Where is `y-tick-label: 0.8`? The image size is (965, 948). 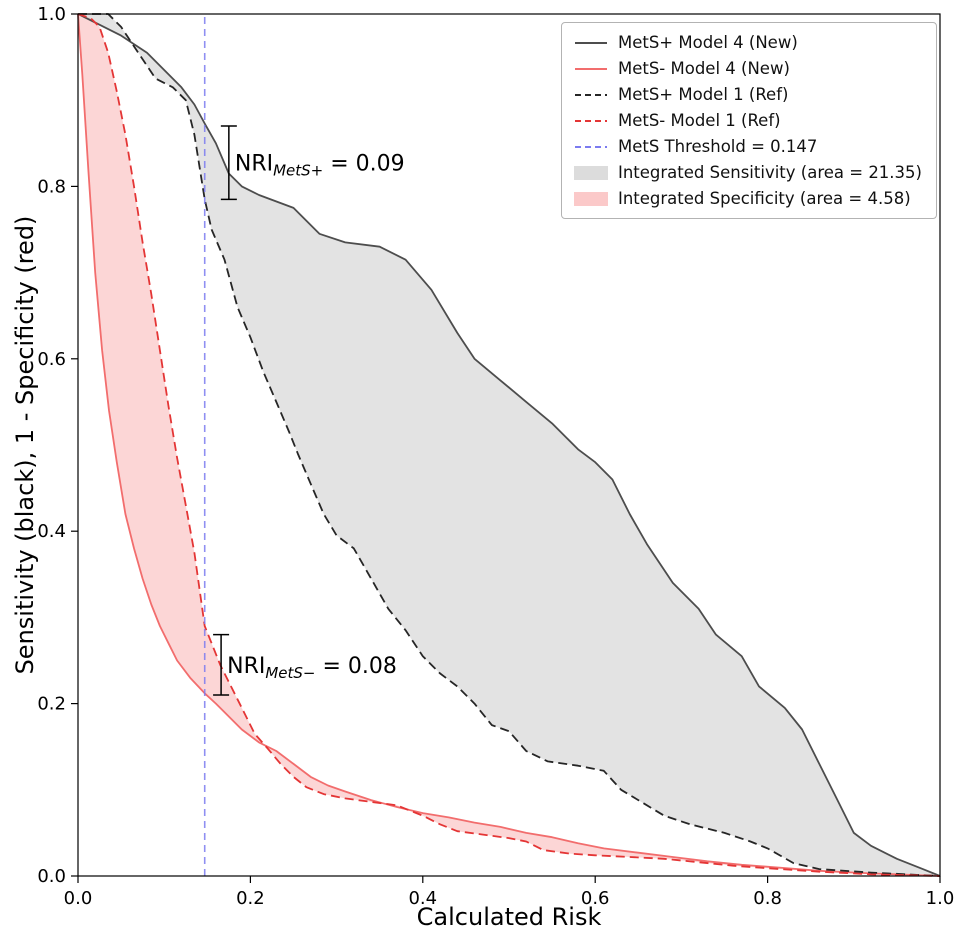
y-tick-label: 0.8 is located at coordinates (51, 186).